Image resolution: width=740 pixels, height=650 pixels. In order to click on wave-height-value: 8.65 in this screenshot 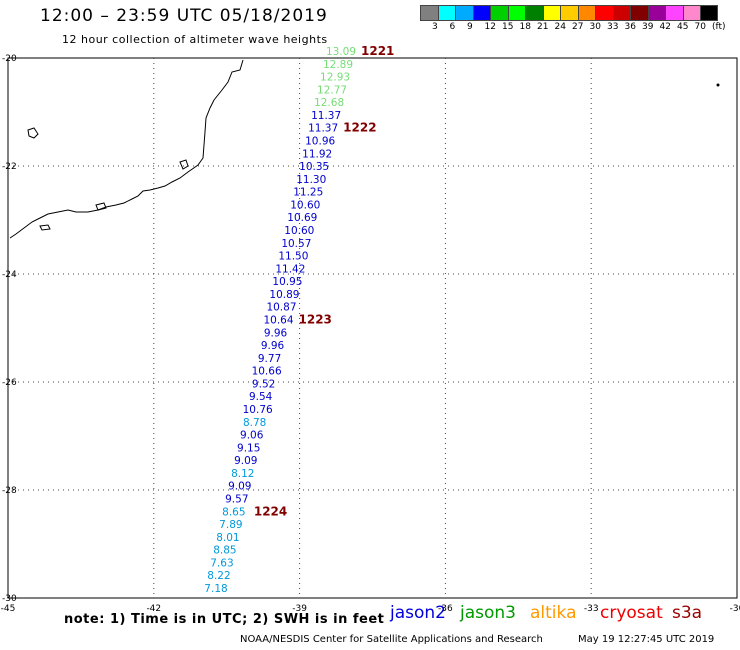, I will do `click(233, 512)`.